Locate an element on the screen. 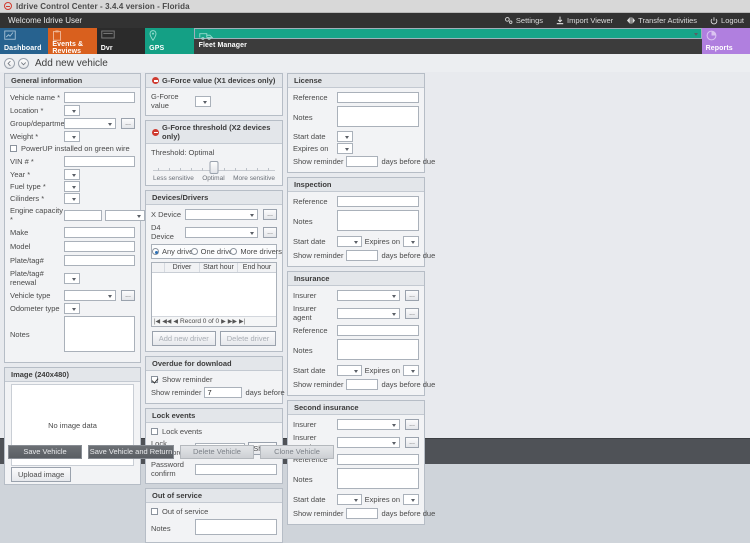 The width and height of the screenshot is (750, 543). vehicle-name-input is located at coordinates (99, 97).